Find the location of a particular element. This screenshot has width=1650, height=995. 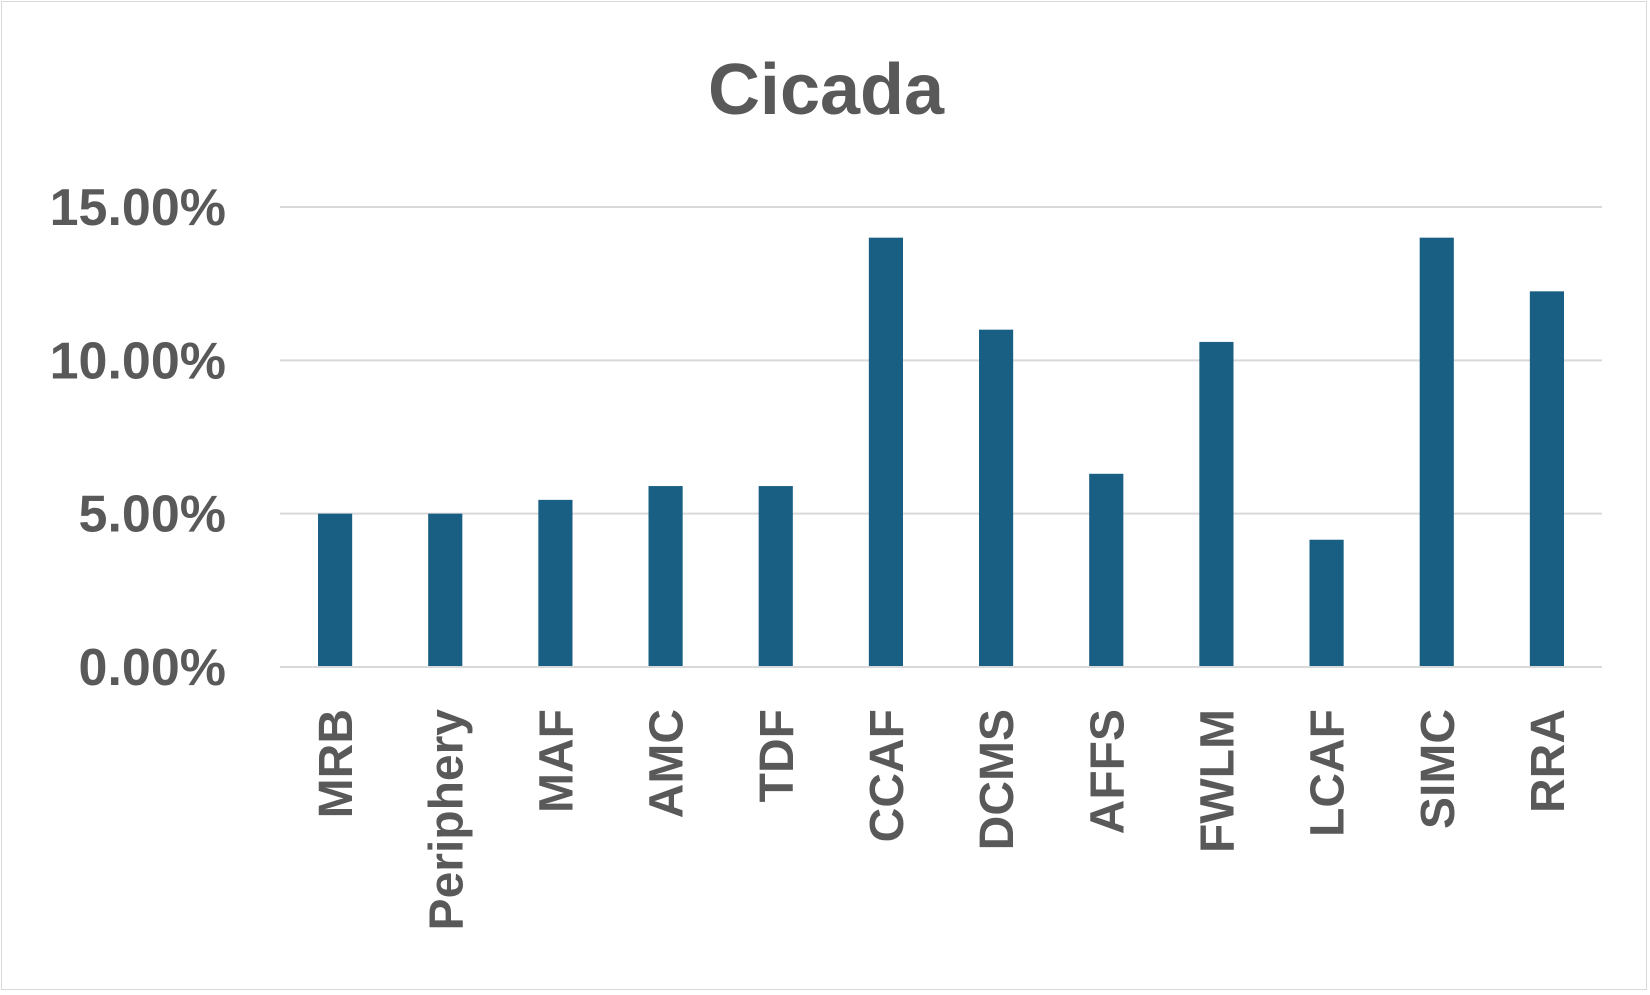

bar-amc is located at coordinates (665, 576).